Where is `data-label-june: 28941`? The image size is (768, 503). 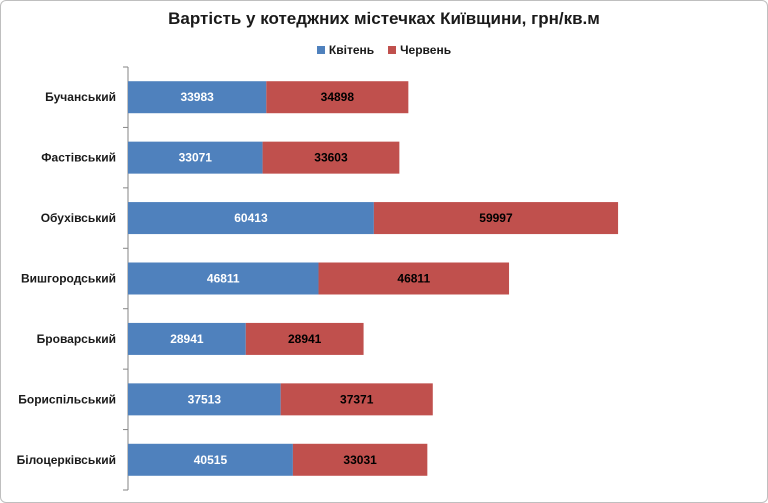
data-label-june: 28941 is located at coordinates (305, 339).